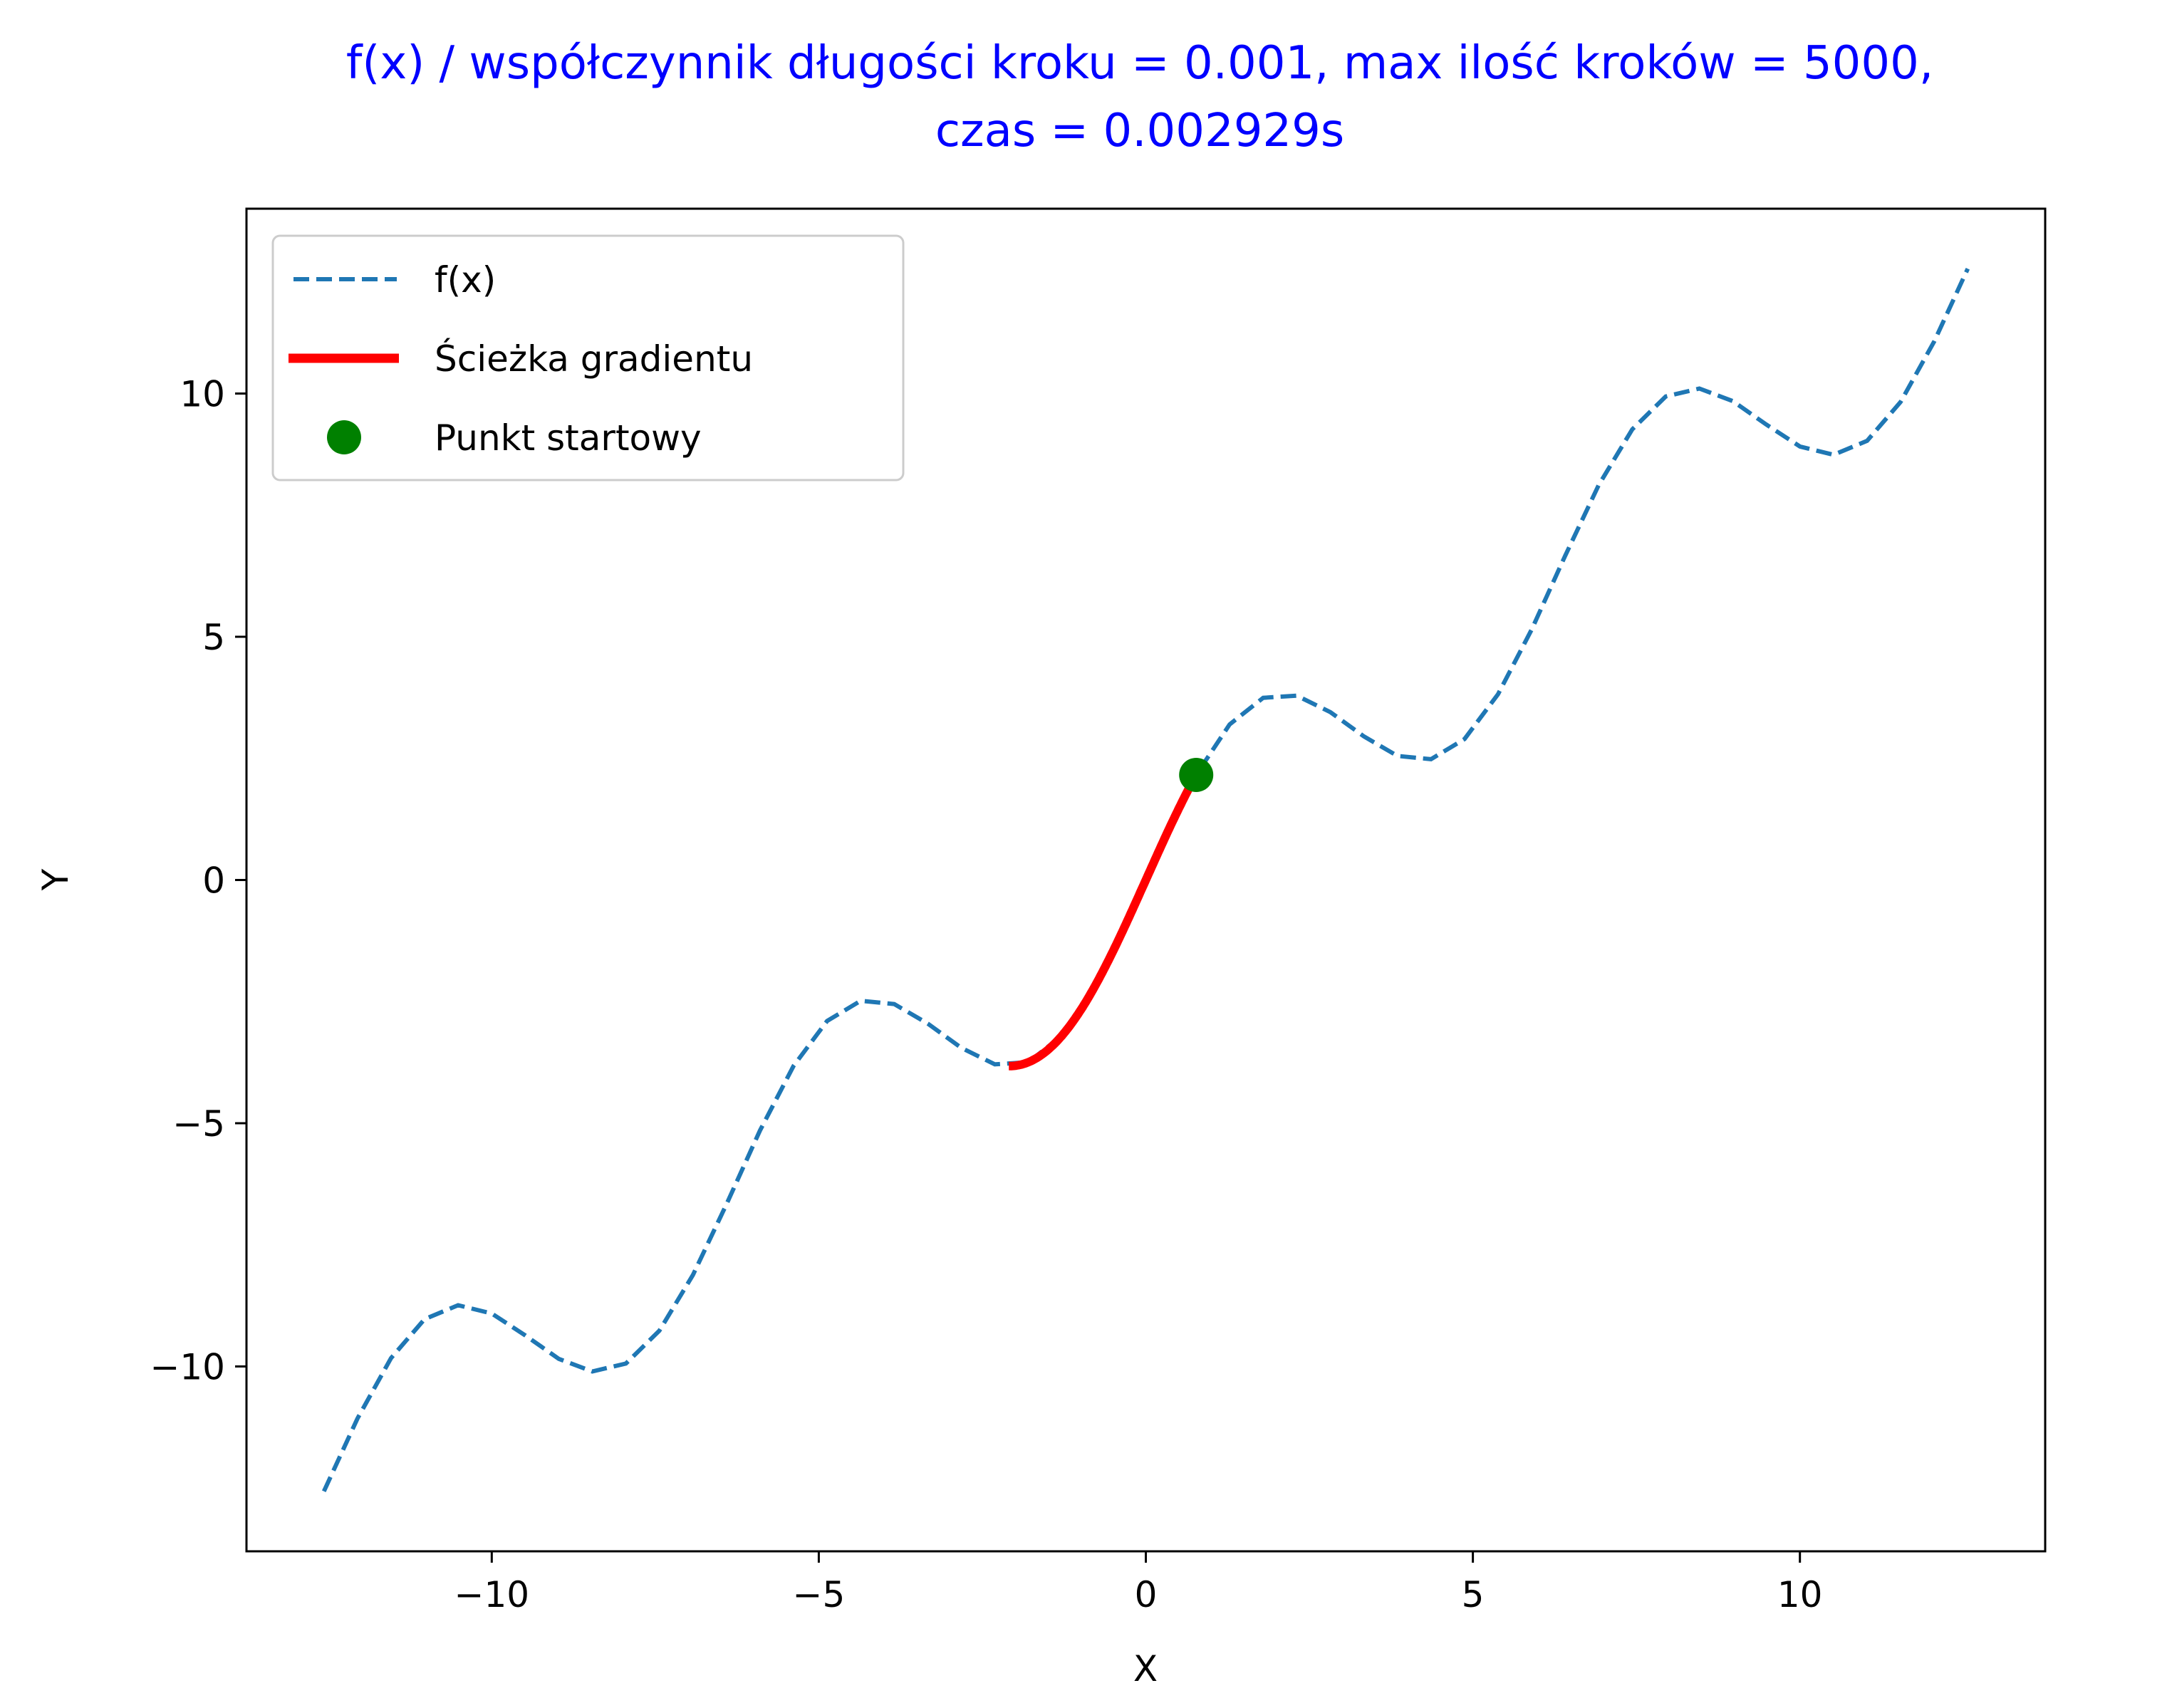  Describe the element at coordinates (198, 880) in the screenshot. I see `y-axis: −10 −5 0 5 10` at that location.